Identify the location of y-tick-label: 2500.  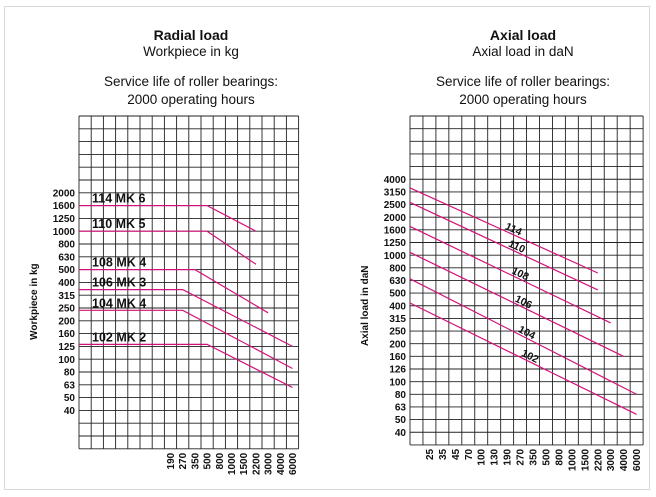
(395, 205).